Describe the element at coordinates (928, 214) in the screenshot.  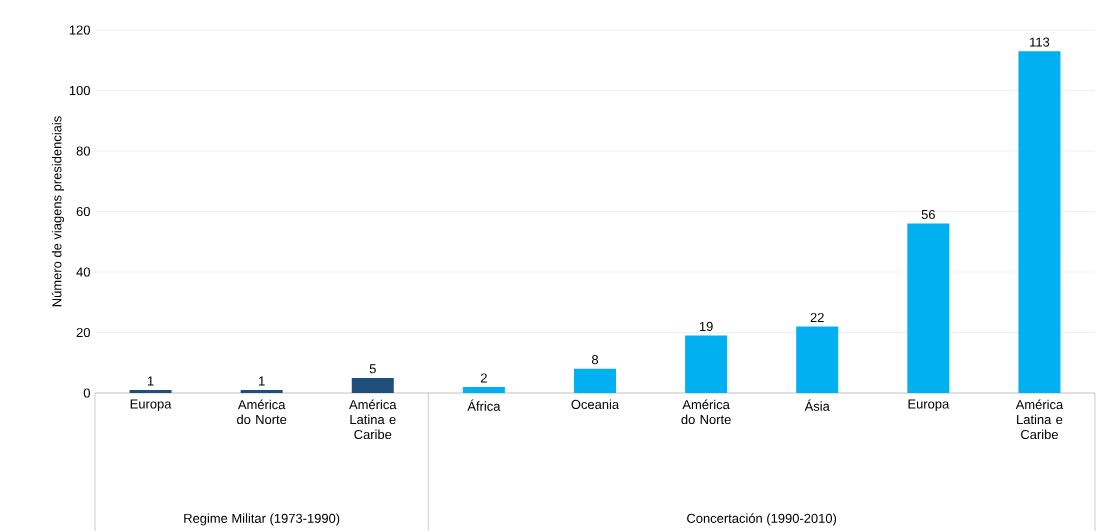
I see `data-label: 56` at that location.